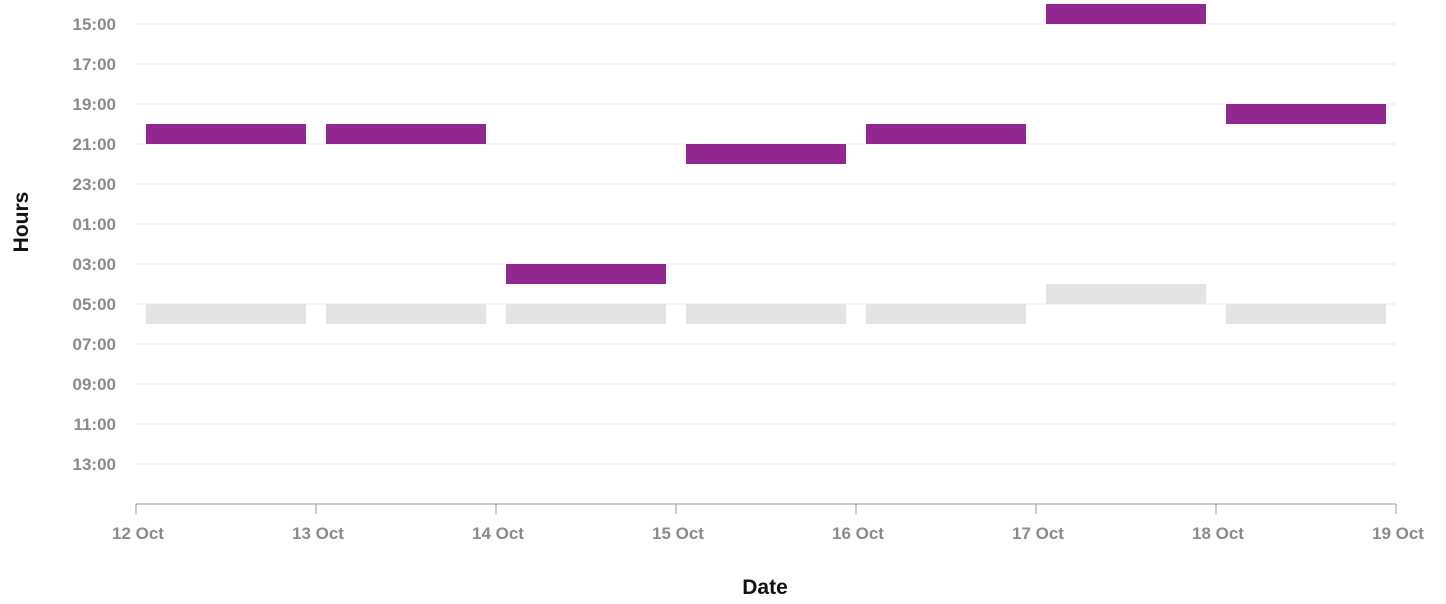 Image resolution: width=1446 pixels, height=604 pixels. Describe the element at coordinates (94, 464) in the screenshot. I see `y-tick-label: 13:00` at that location.